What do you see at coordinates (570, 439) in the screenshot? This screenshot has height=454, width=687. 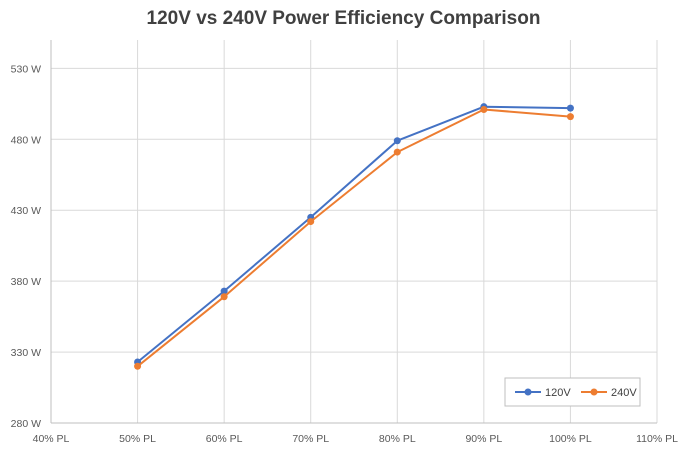 I see `x-tick-label: 100% PL` at bounding box center [570, 439].